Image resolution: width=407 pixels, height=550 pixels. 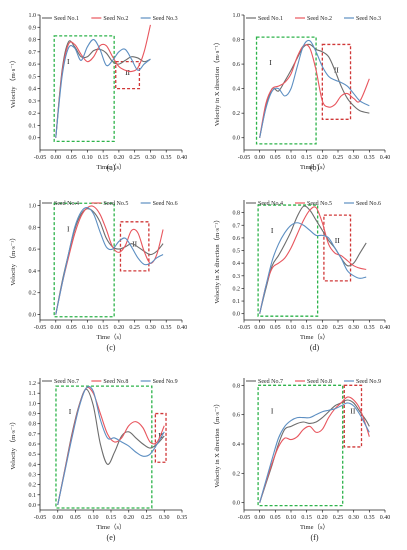 I want to click on legend-label: Seed No.6, so click(x=165, y=204).